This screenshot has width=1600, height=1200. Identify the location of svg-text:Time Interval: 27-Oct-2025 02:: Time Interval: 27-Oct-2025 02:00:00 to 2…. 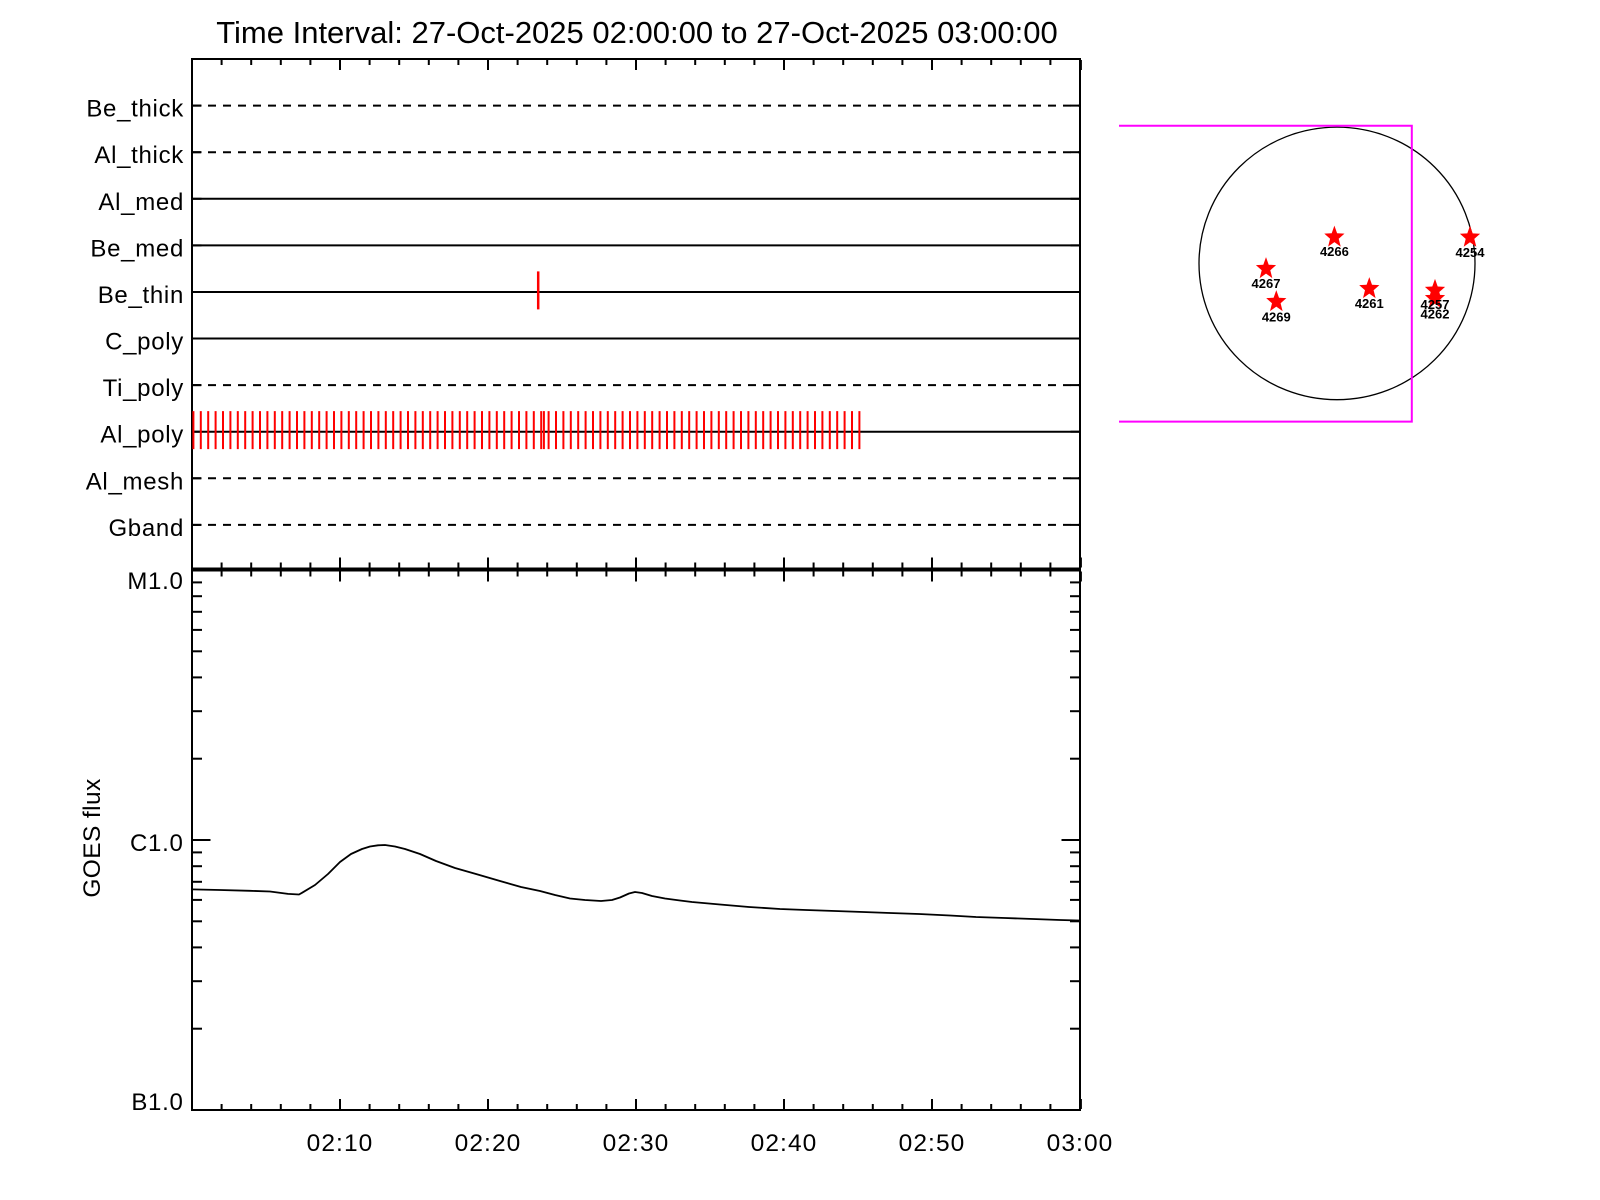
(637, 32).